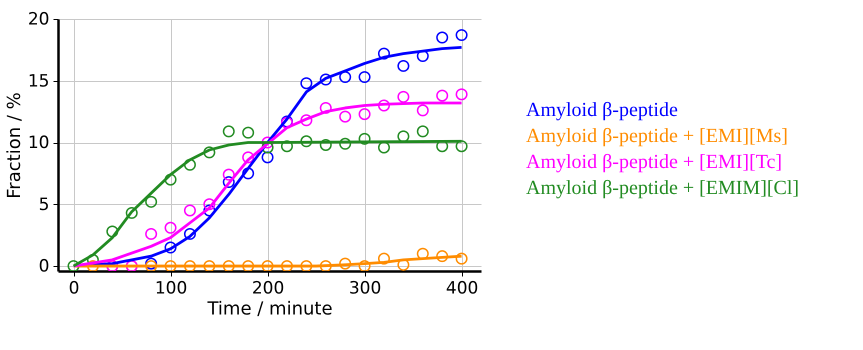  I want to click on x-tick-label: 300, so click(365, 288).